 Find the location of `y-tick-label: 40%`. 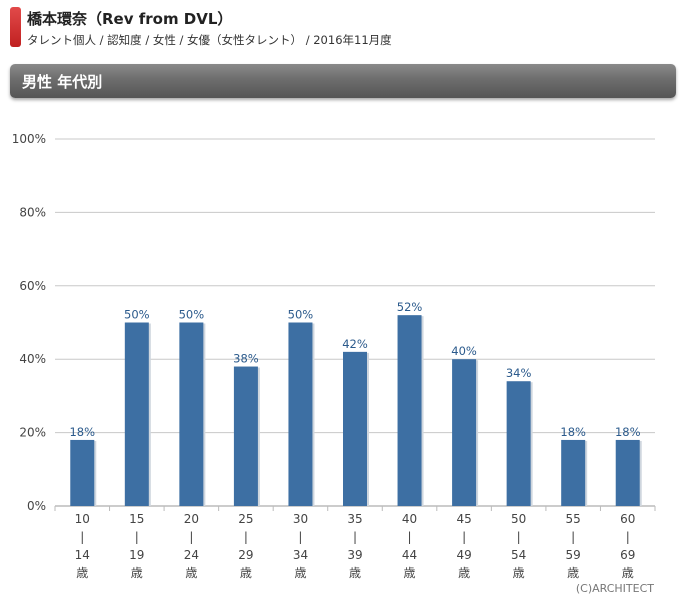

y-tick-label: 40% is located at coordinates (32, 359).